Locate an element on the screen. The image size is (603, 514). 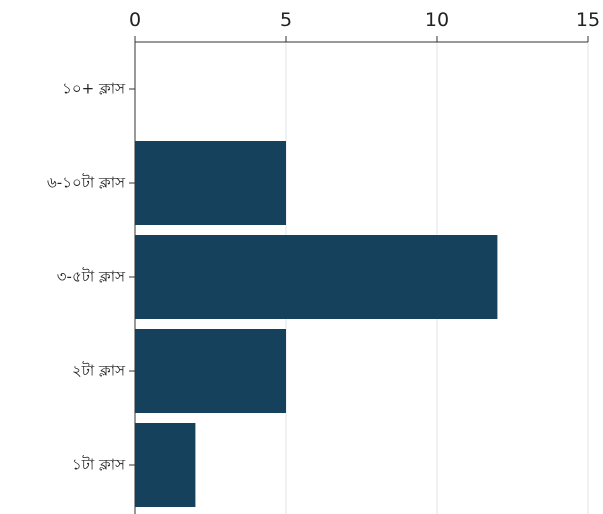
category-label-1: ৬-১০টা ক্লাস is located at coordinates (86, 183).